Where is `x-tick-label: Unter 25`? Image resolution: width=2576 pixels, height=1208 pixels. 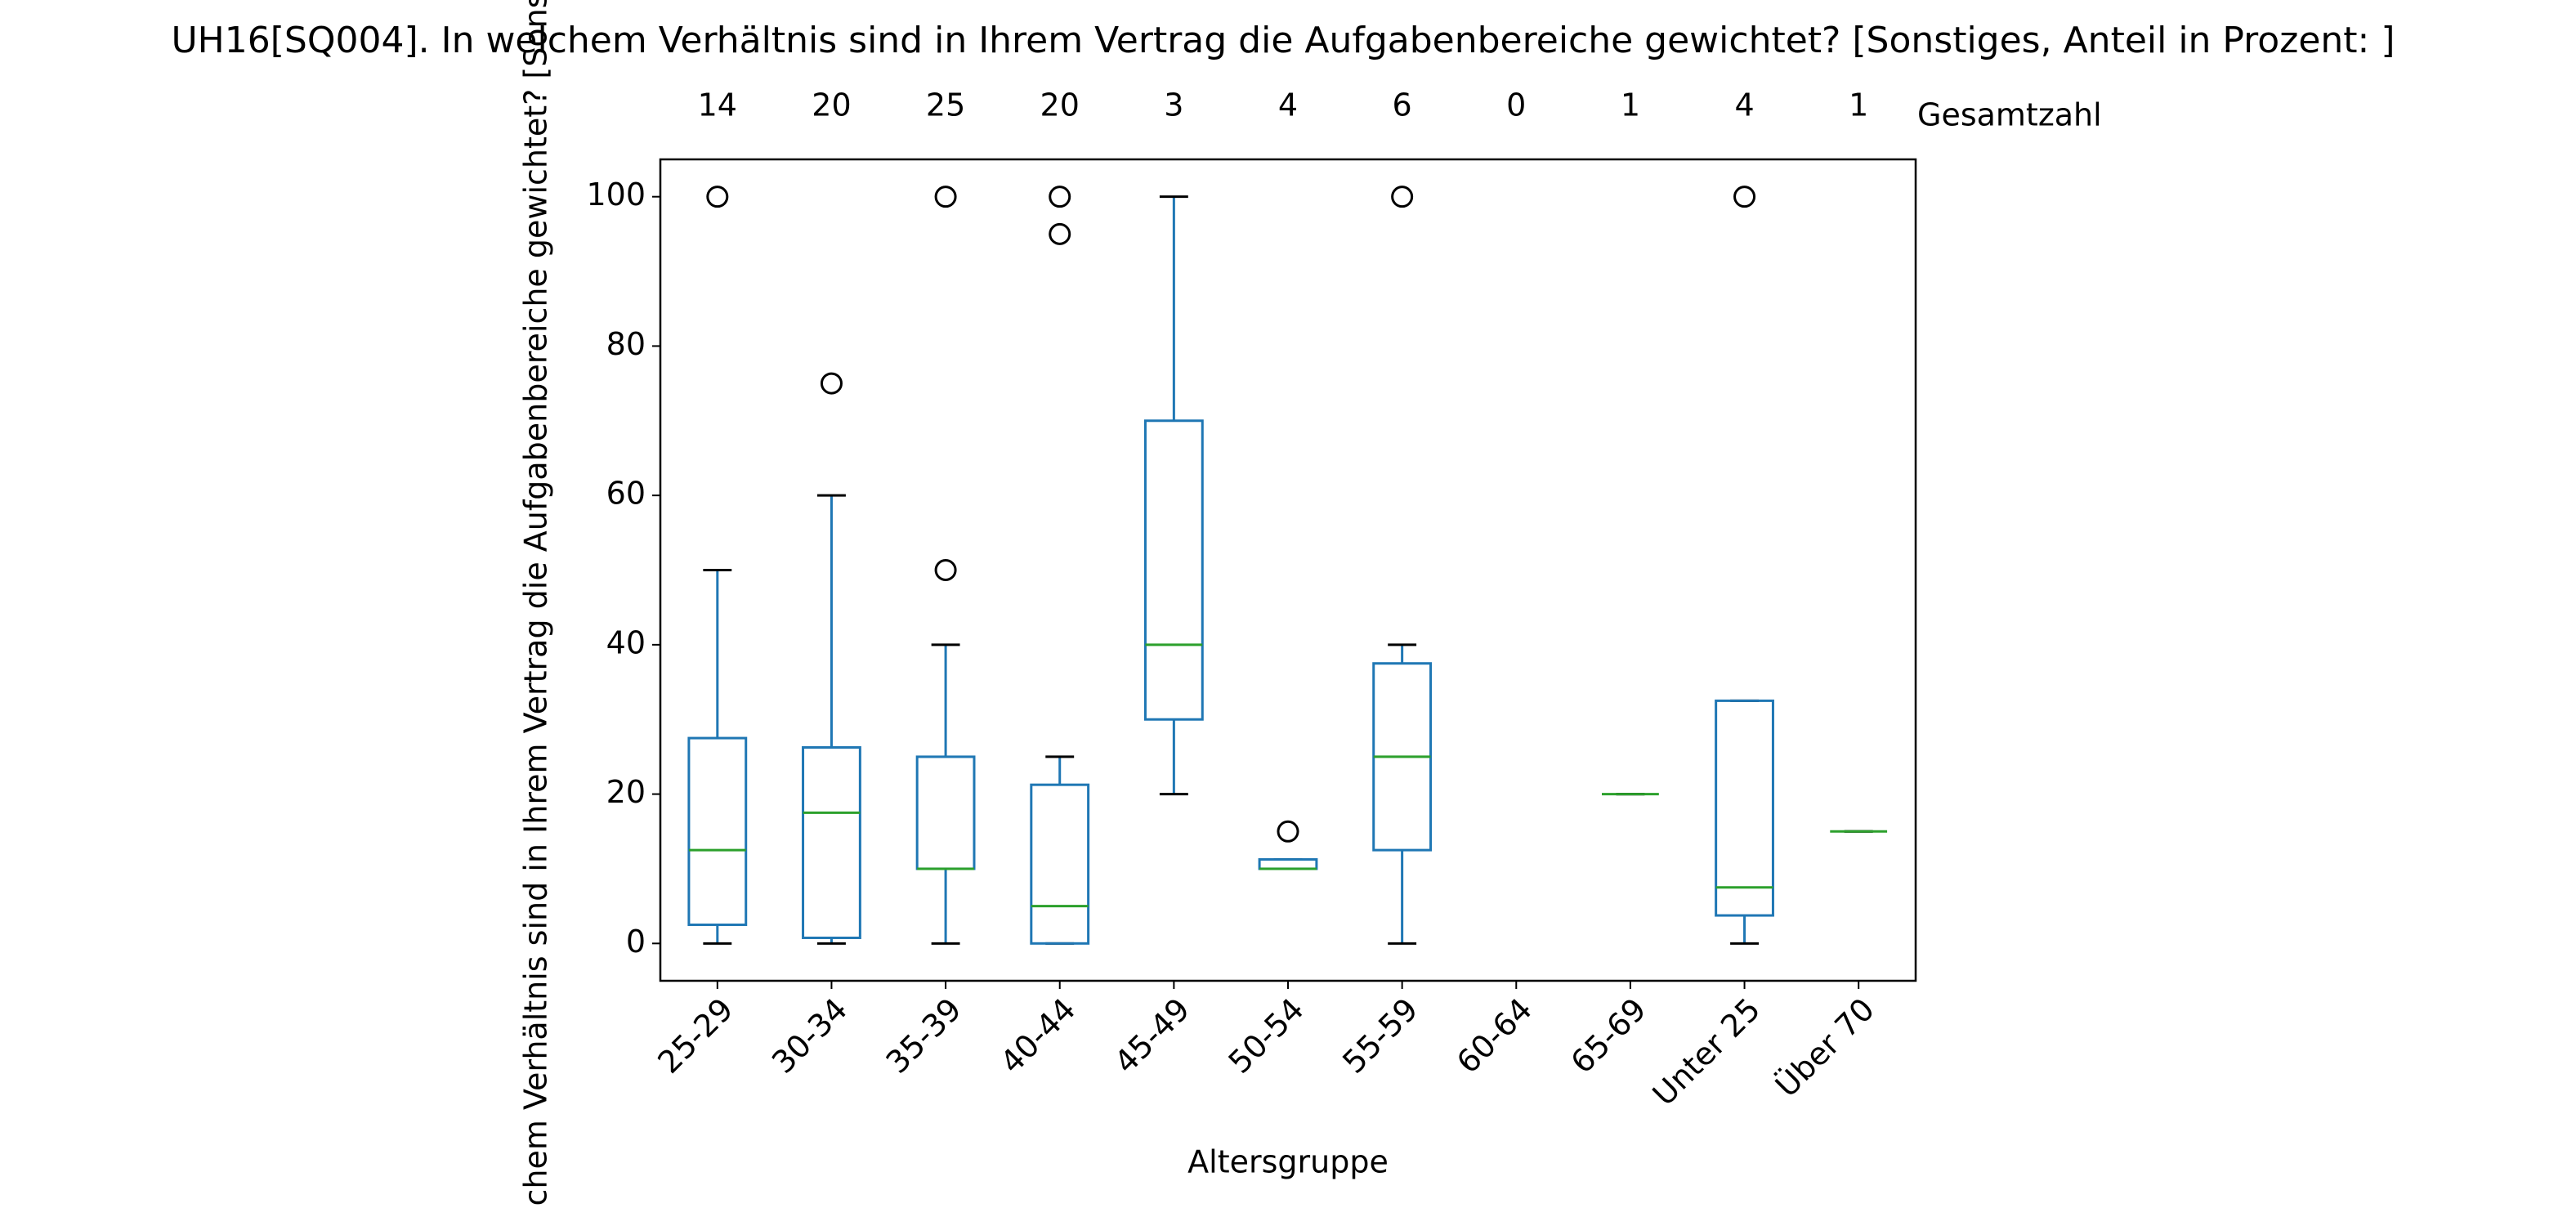 x-tick-label: Unter 25 is located at coordinates (1707, 1052).